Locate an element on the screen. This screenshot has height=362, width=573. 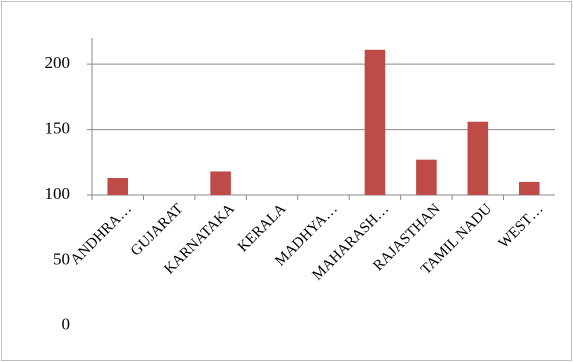
y-tick-label: 100 is located at coordinates (58, 193).